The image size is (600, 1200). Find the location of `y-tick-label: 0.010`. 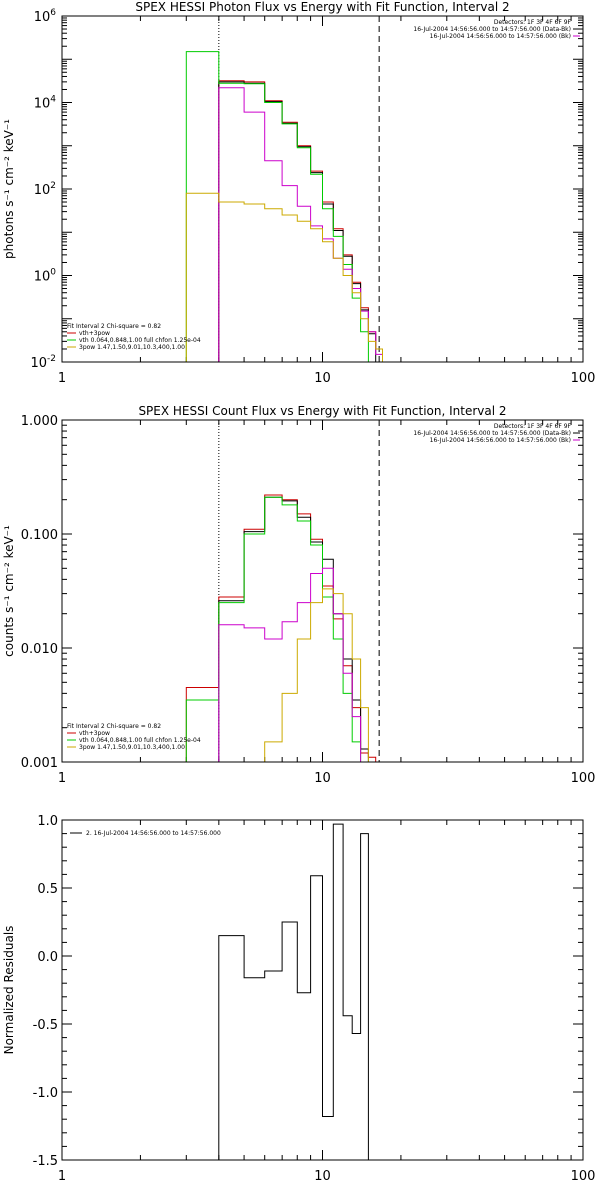

y-tick-label: 0.010 is located at coordinates (39, 649).